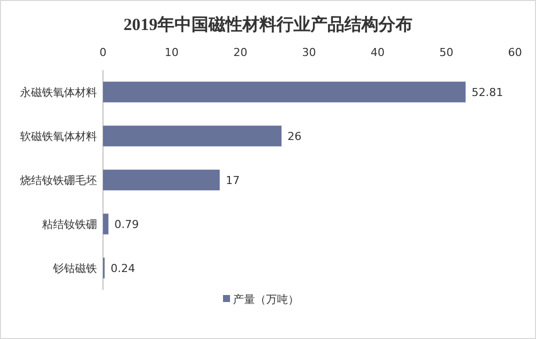 This screenshot has width=536, height=339. Describe the element at coordinates (515, 52) in the screenshot. I see `xtick: 60` at that location.